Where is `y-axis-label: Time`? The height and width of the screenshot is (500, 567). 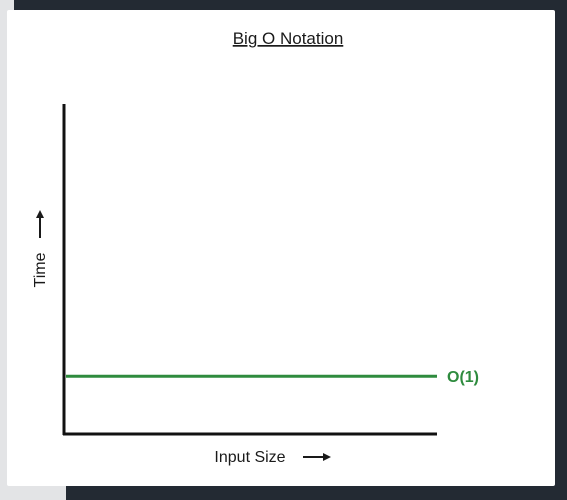
y-axis-label: Time is located at coordinates (40, 269).